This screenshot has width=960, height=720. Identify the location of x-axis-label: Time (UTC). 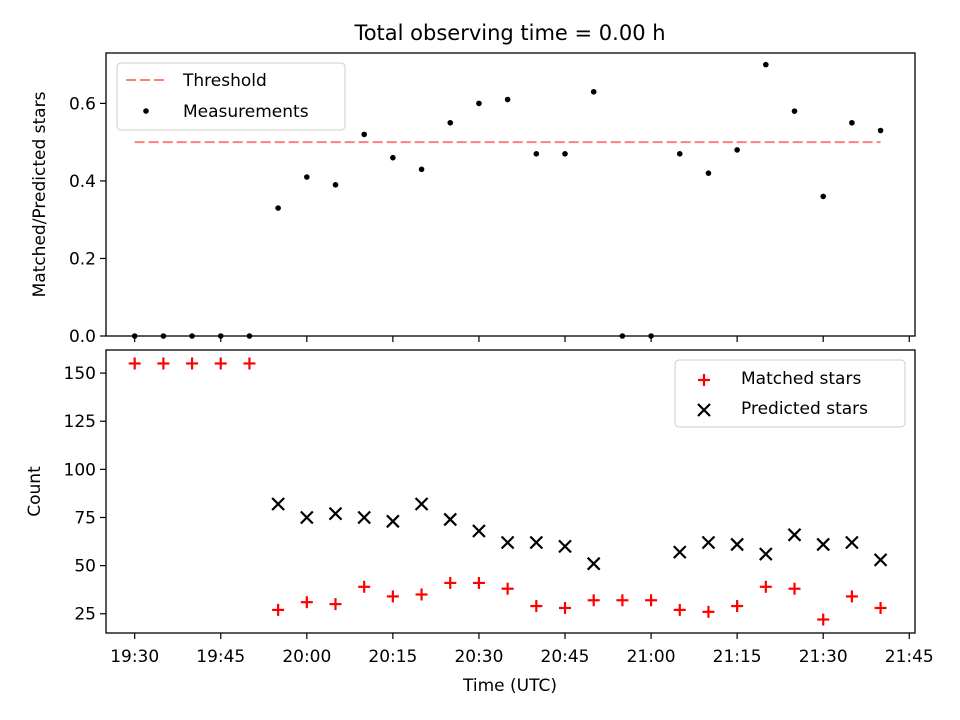
(509, 686).